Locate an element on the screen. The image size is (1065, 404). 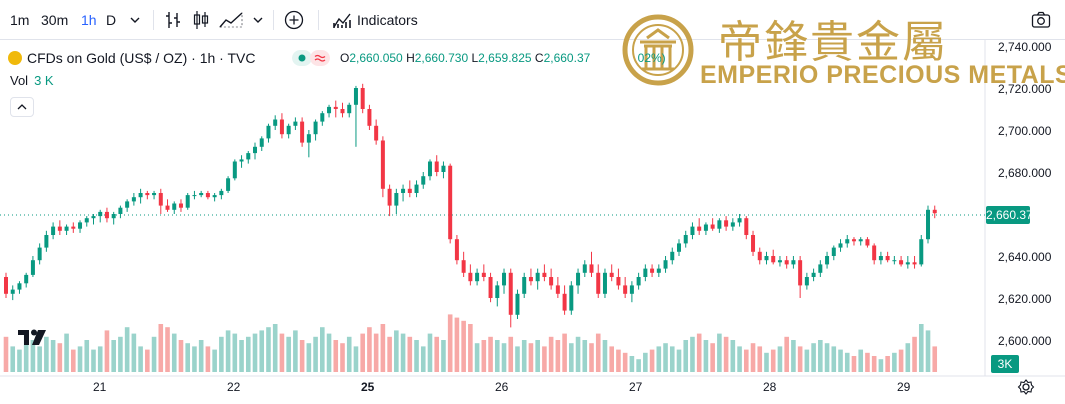
delayed-data-icon is located at coordinates (320, 58).